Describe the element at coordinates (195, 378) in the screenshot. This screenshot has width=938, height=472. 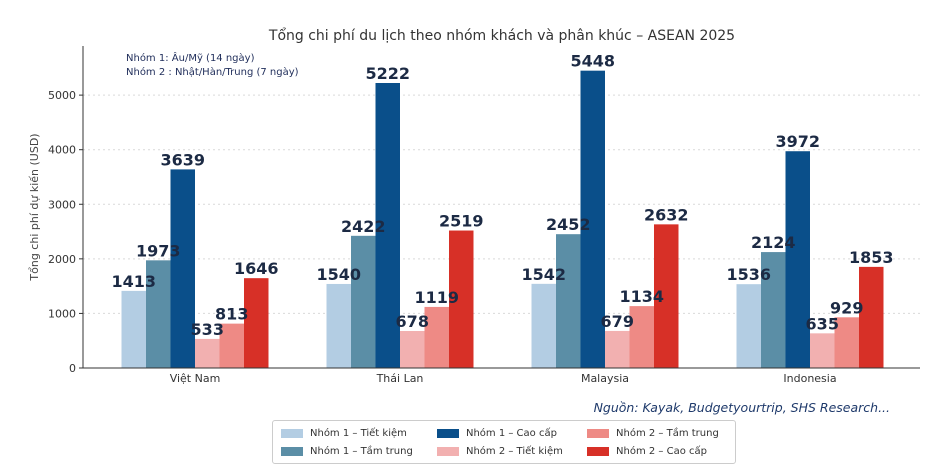
I see `x-tick-label: Việt Nam` at that location.